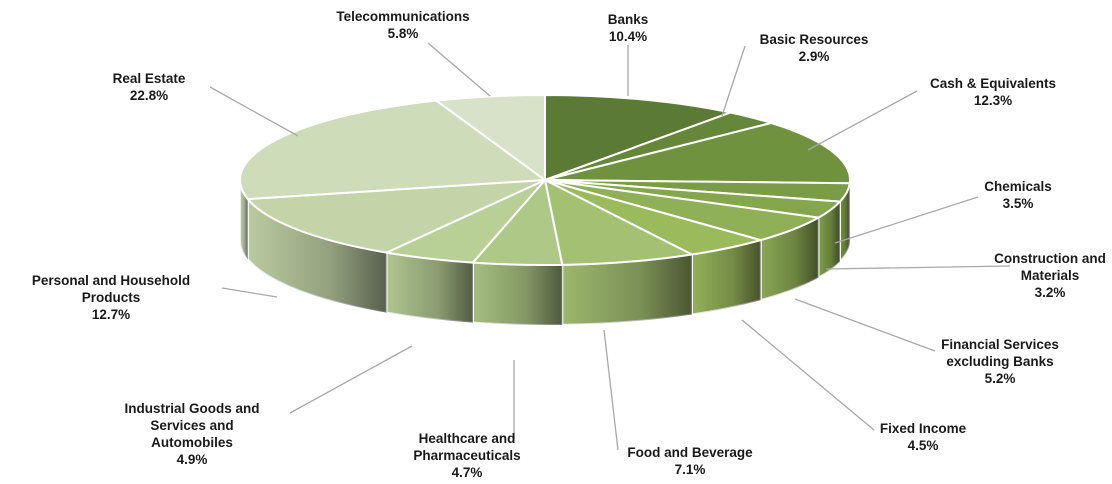  What do you see at coordinates (1050, 258) in the screenshot?
I see `slice-label-line: Construction and` at bounding box center [1050, 258].